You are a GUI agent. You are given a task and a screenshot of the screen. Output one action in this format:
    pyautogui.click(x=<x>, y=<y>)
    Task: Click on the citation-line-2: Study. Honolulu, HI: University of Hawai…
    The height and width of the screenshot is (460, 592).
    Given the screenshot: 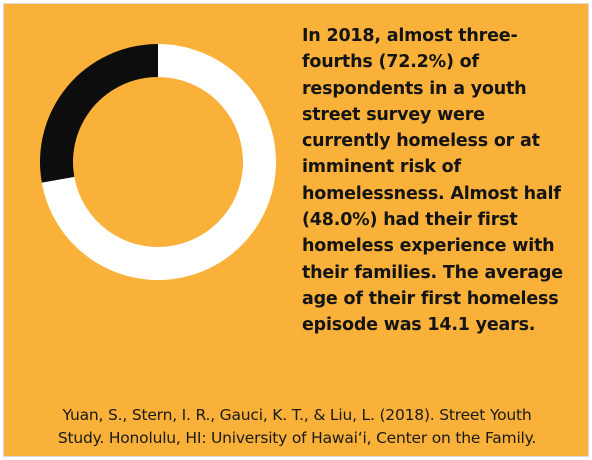 What is the action you would take?
    pyautogui.click(x=297, y=438)
    